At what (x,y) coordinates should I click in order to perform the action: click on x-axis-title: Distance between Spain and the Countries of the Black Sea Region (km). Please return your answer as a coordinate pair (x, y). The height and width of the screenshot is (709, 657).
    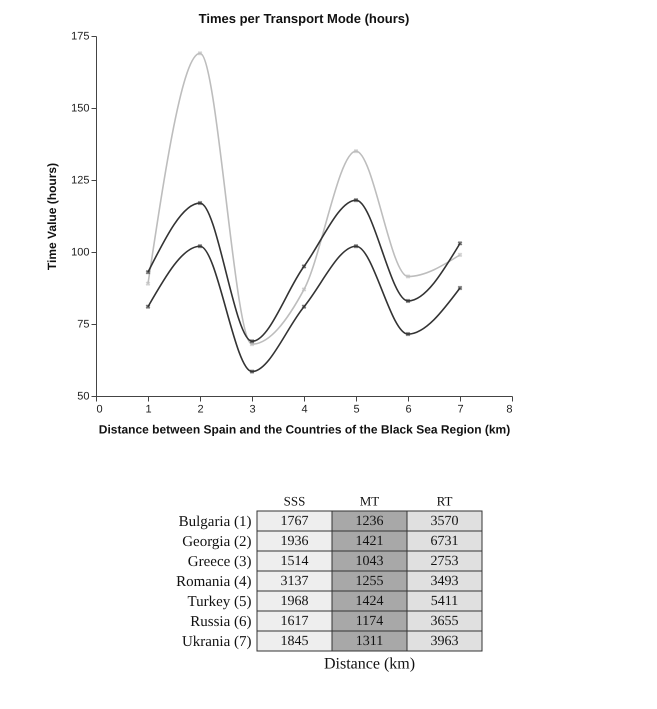
    Looking at the image, I should click on (304, 429).